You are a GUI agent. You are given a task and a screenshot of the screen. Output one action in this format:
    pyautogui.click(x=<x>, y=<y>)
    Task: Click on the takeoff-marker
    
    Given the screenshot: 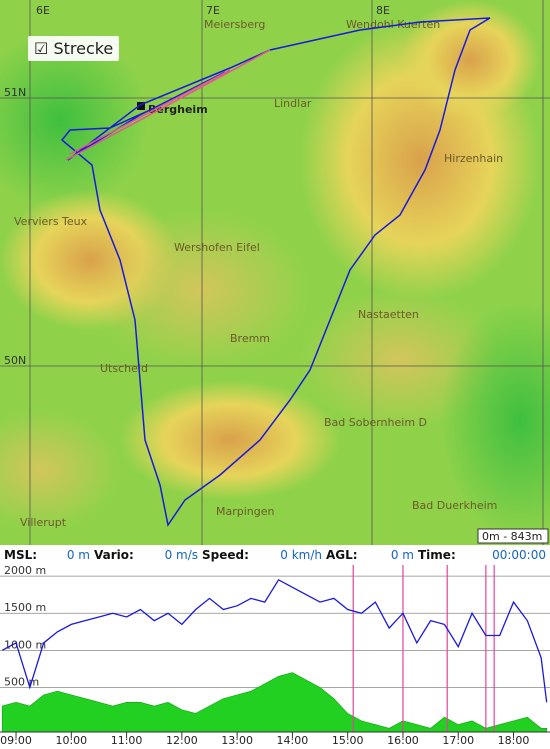 What is the action you would take?
    pyautogui.click(x=141, y=106)
    